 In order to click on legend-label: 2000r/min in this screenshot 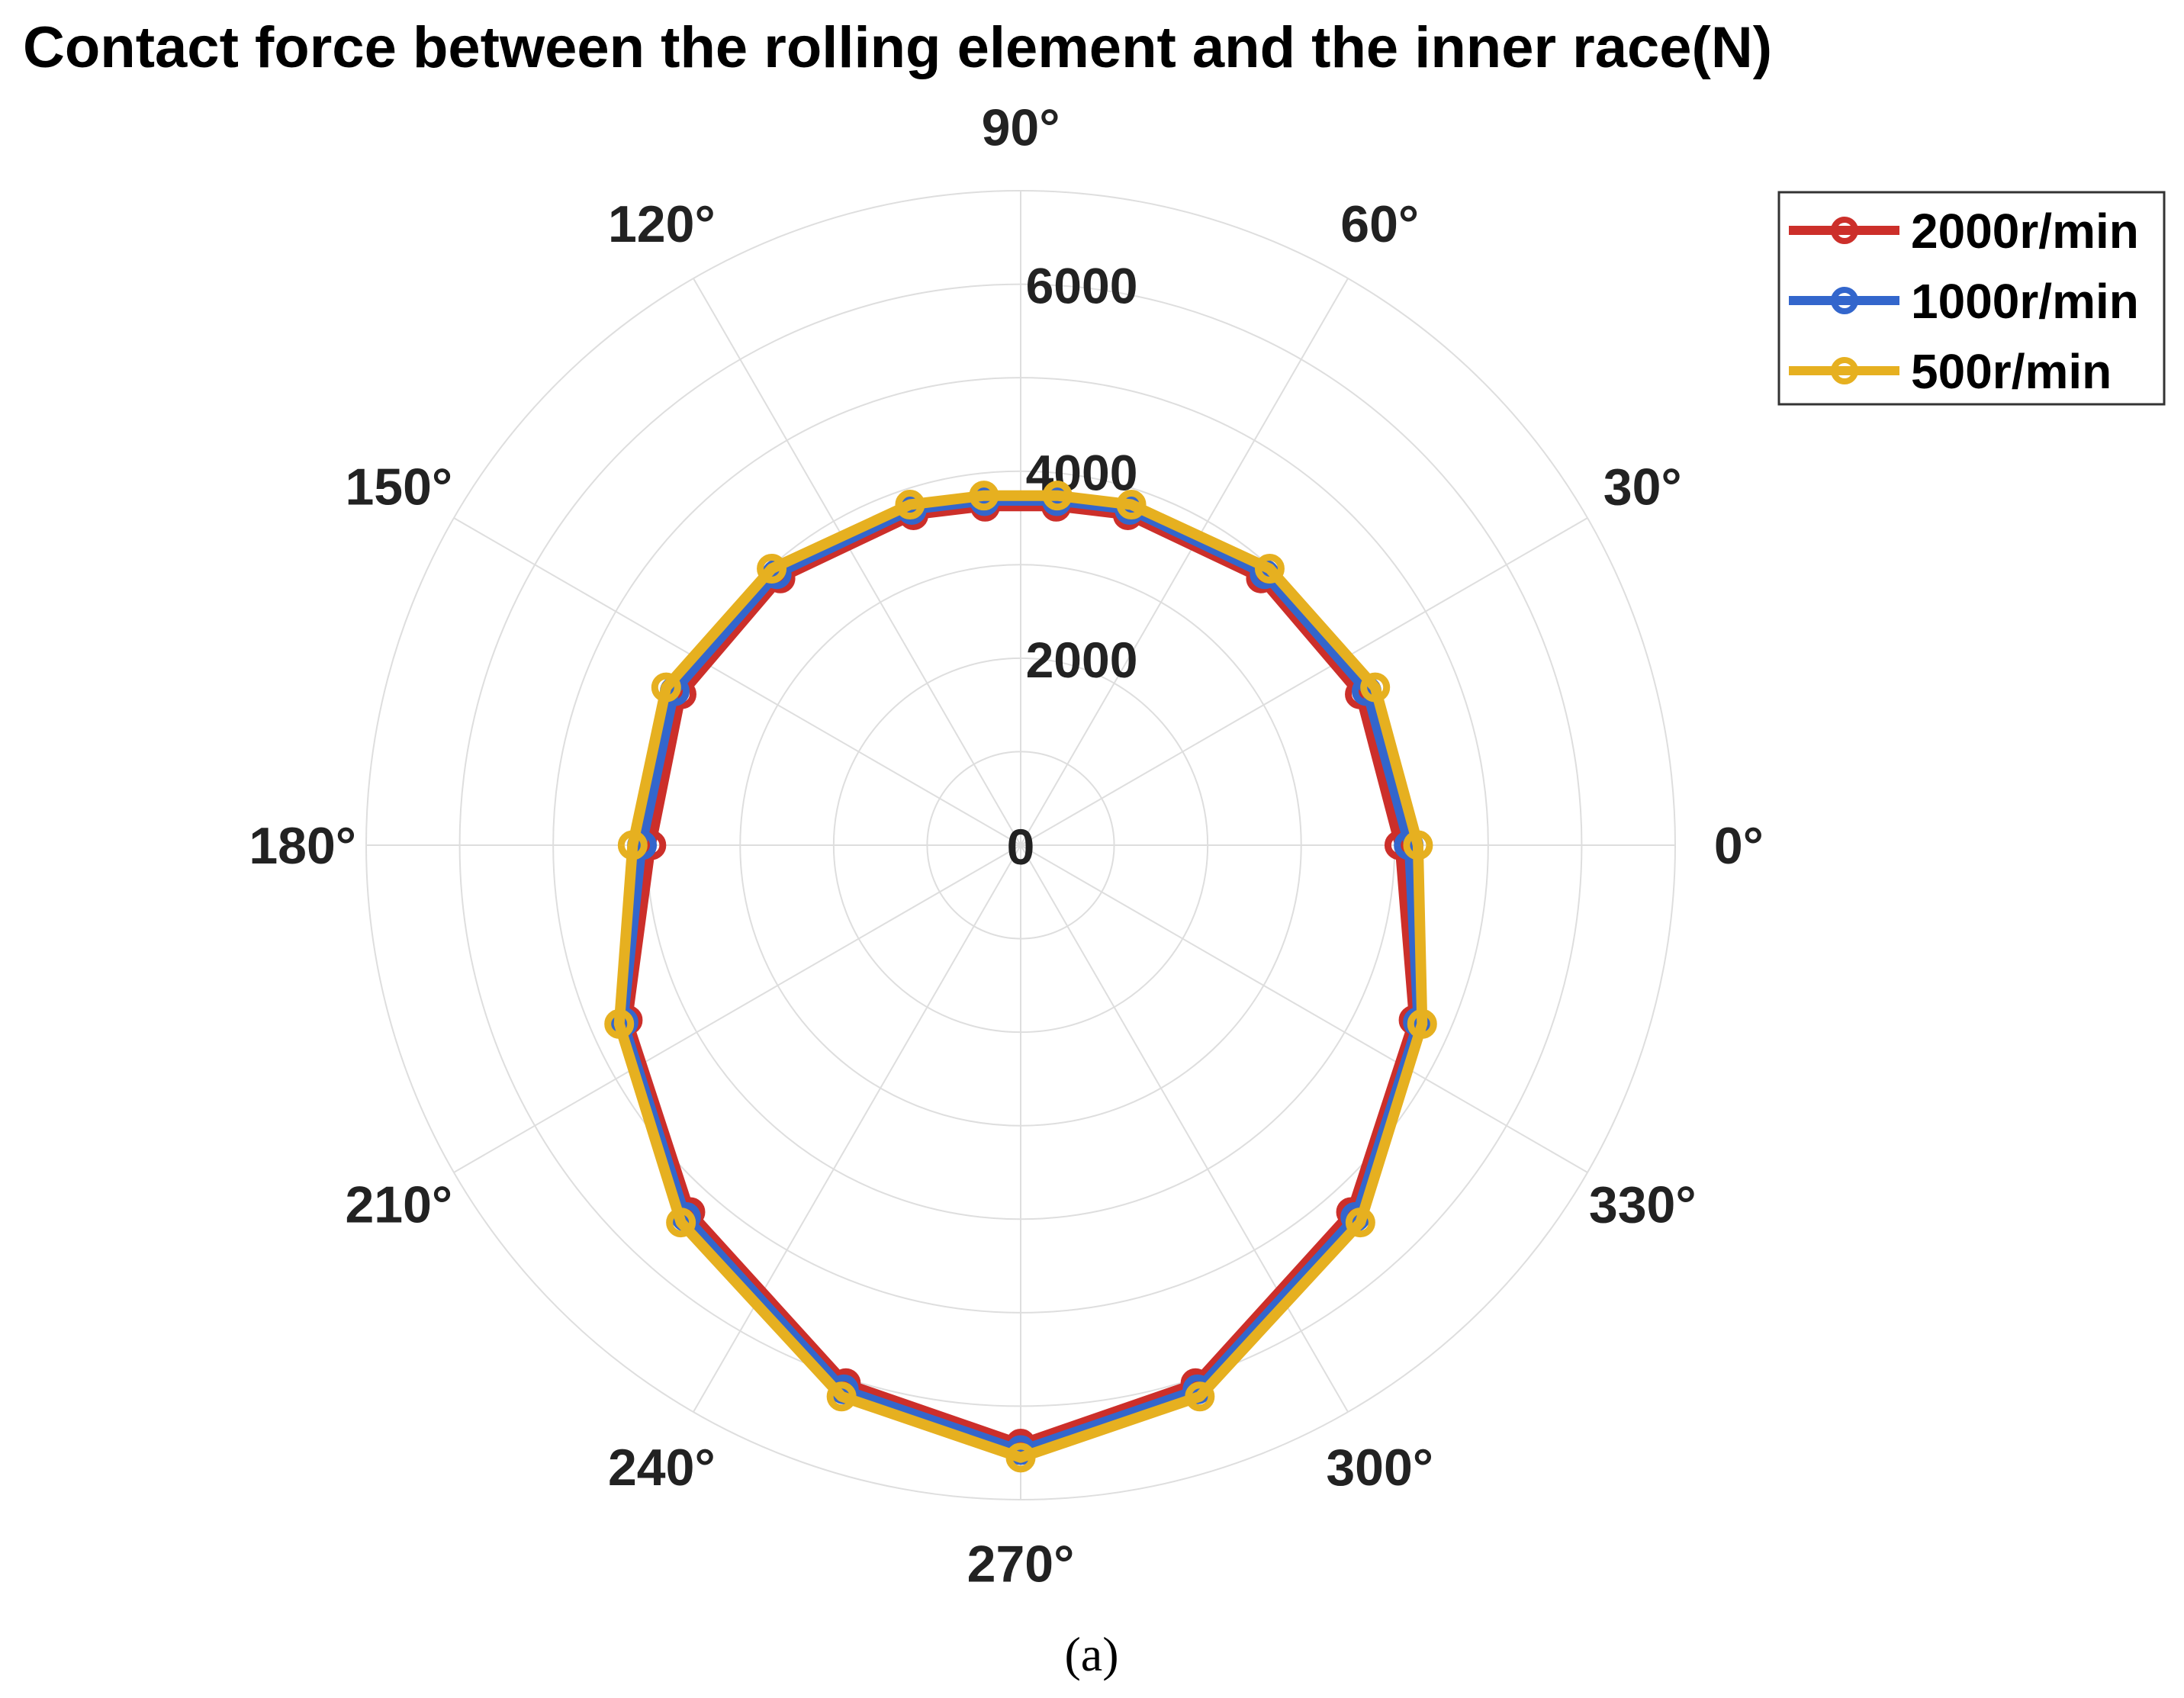, I will do `click(2025, 231)`.